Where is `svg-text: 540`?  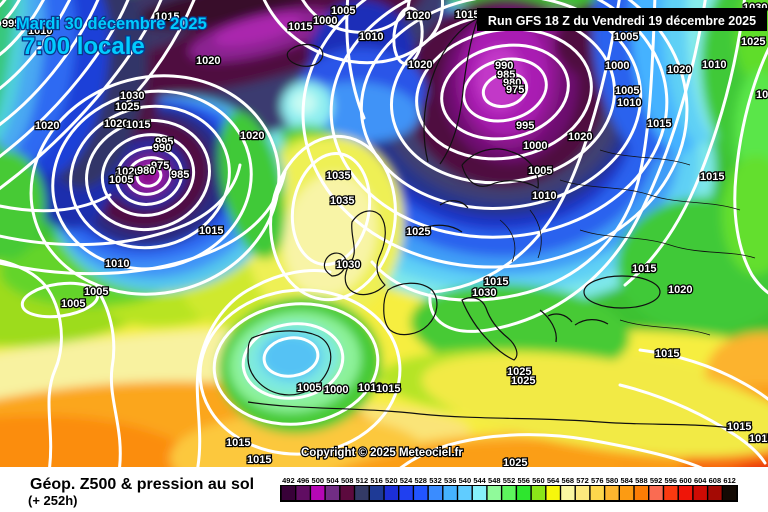 svg-text: 540 is located at coordinates (465, 480).